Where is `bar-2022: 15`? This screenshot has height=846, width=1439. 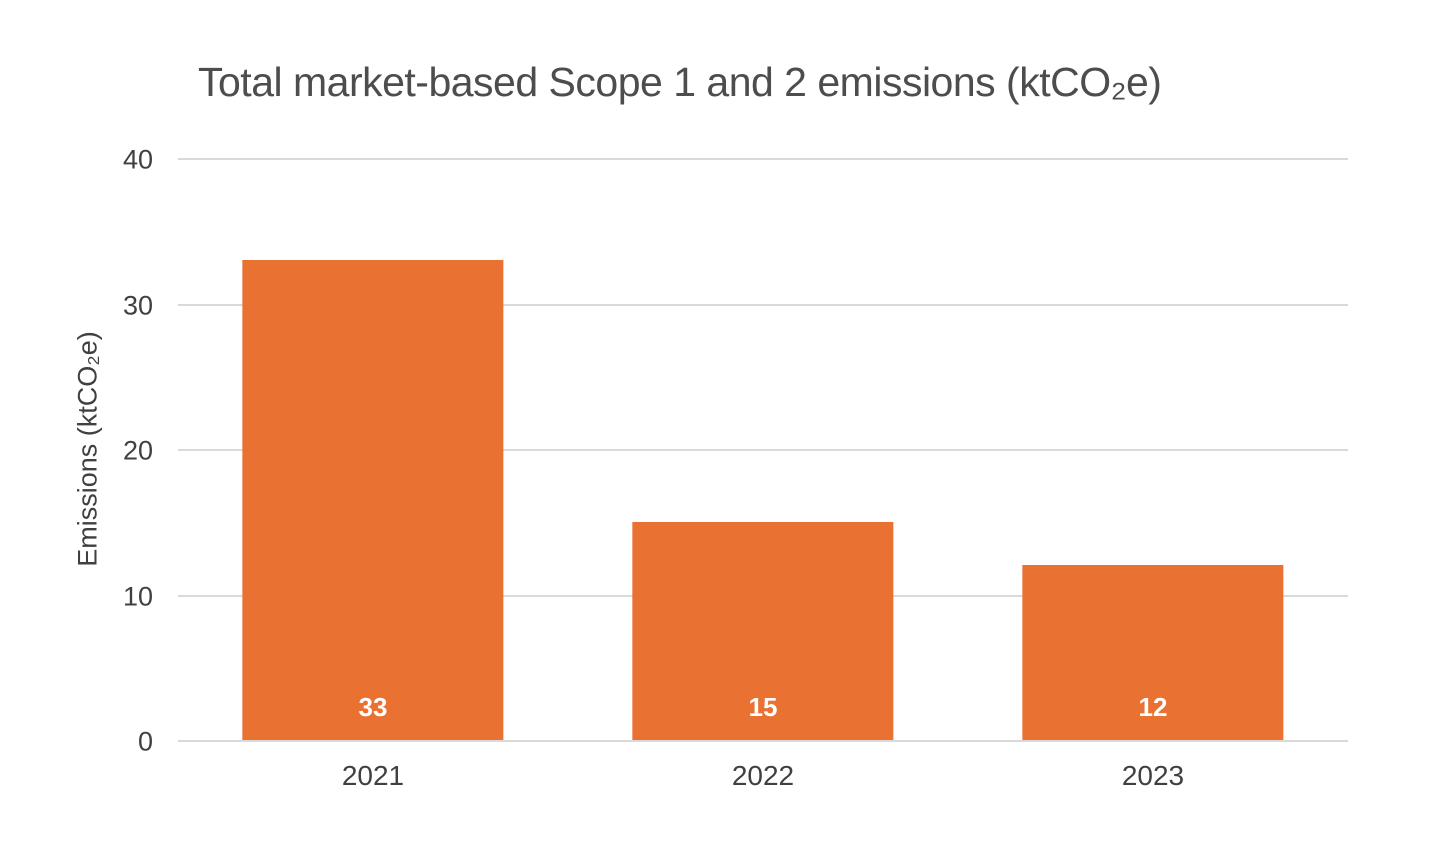
bar-2022: 15 is located at coordinates (763, 630).